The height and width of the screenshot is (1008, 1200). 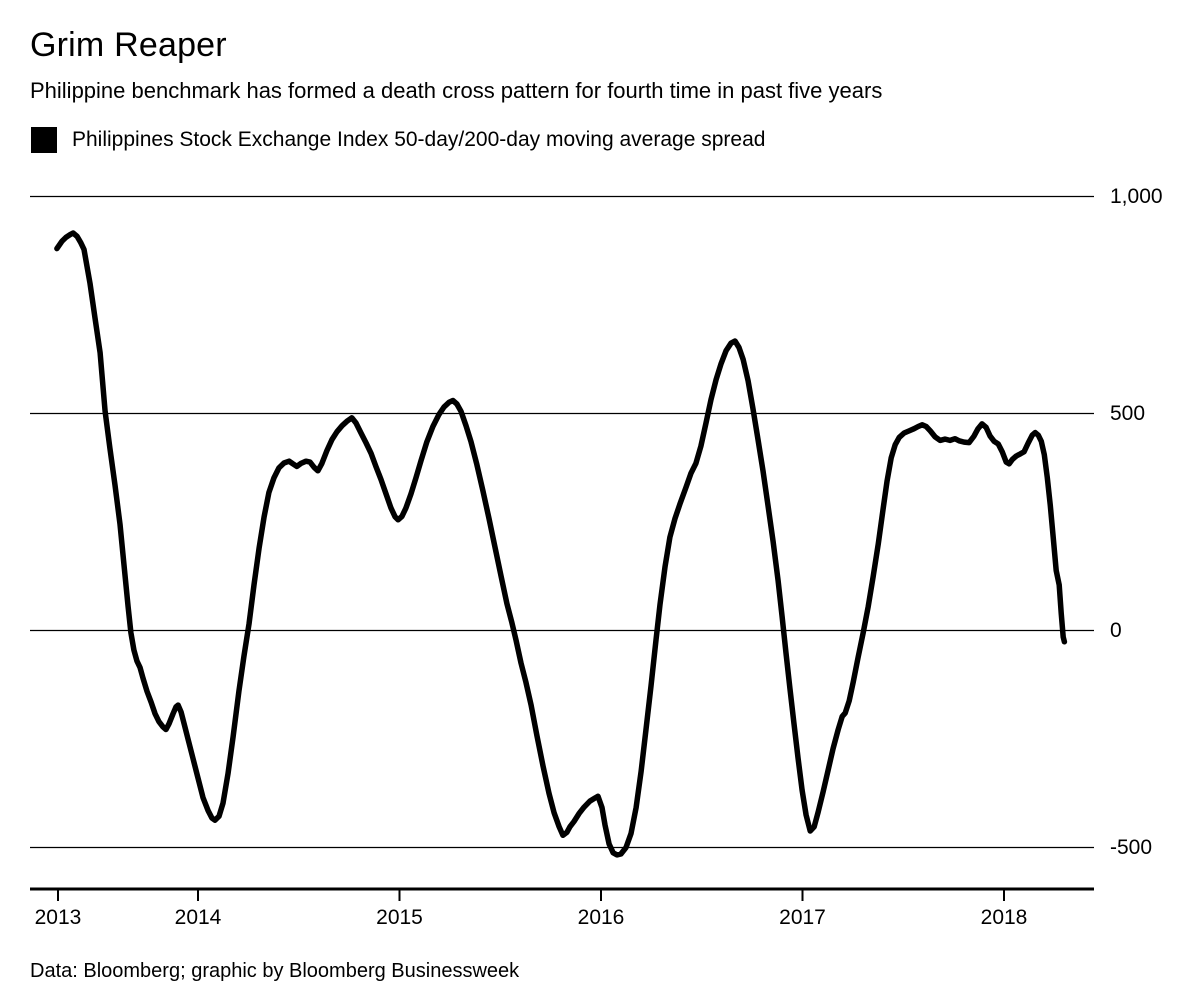 I want to click on y-axis-label-0: 0, so click(x=1116, y=630).